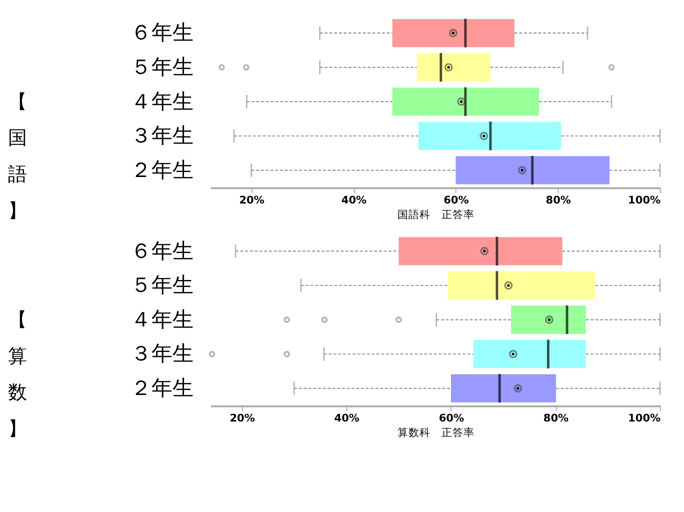  What do you see at coordinates (435, 432) in the screenshot?
I see `x-axis-title: 算数科 正答率` at bounding box center [435, 432].